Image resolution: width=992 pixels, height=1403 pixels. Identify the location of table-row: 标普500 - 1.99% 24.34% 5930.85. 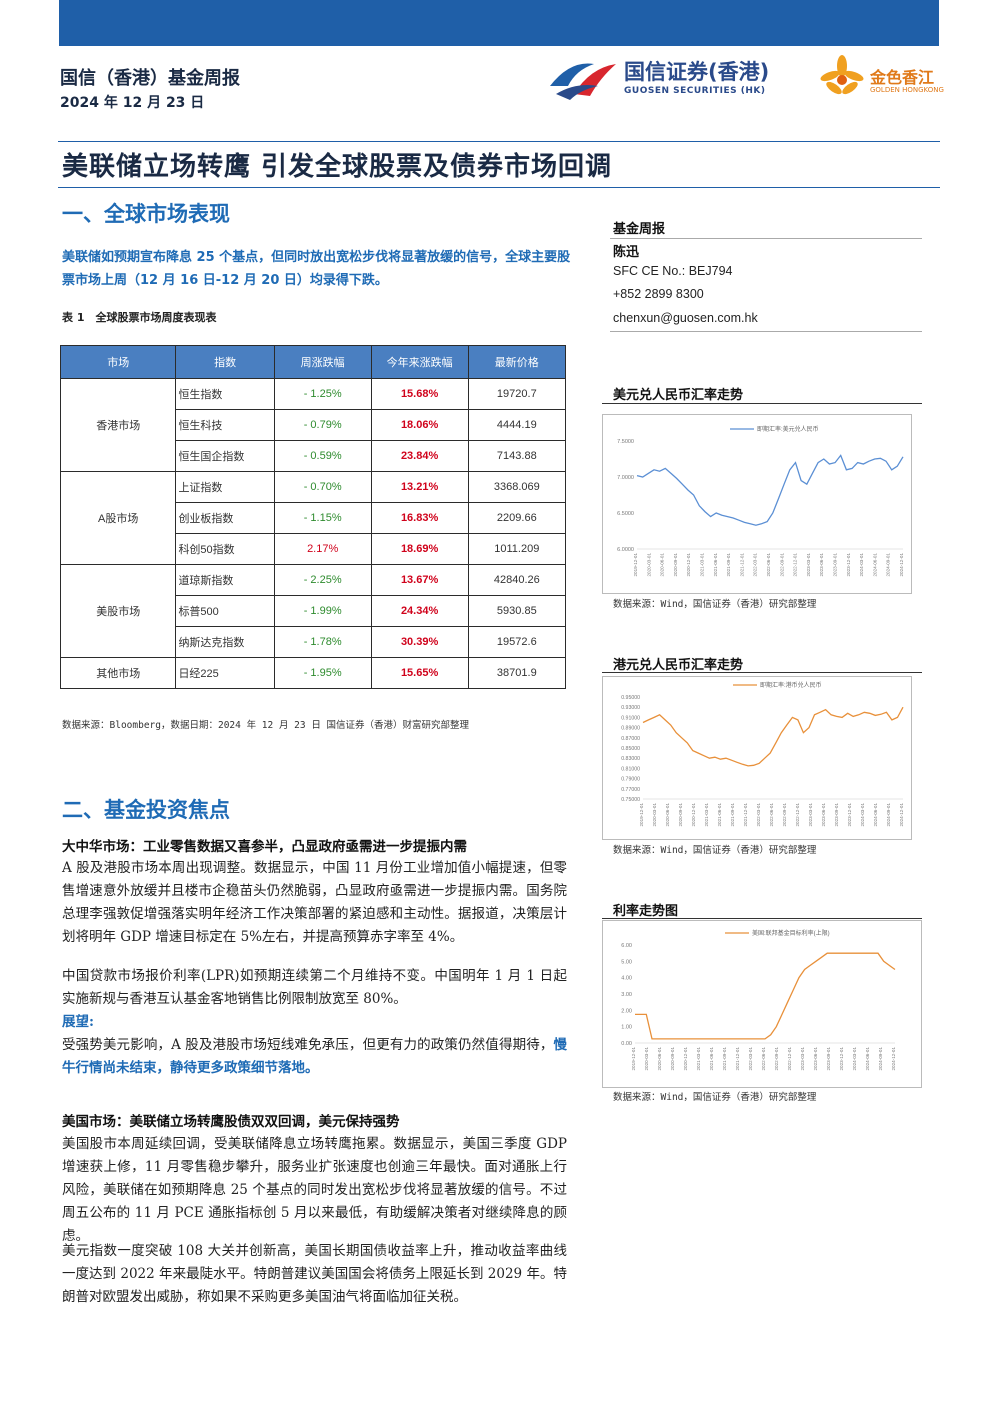
(314, 611).